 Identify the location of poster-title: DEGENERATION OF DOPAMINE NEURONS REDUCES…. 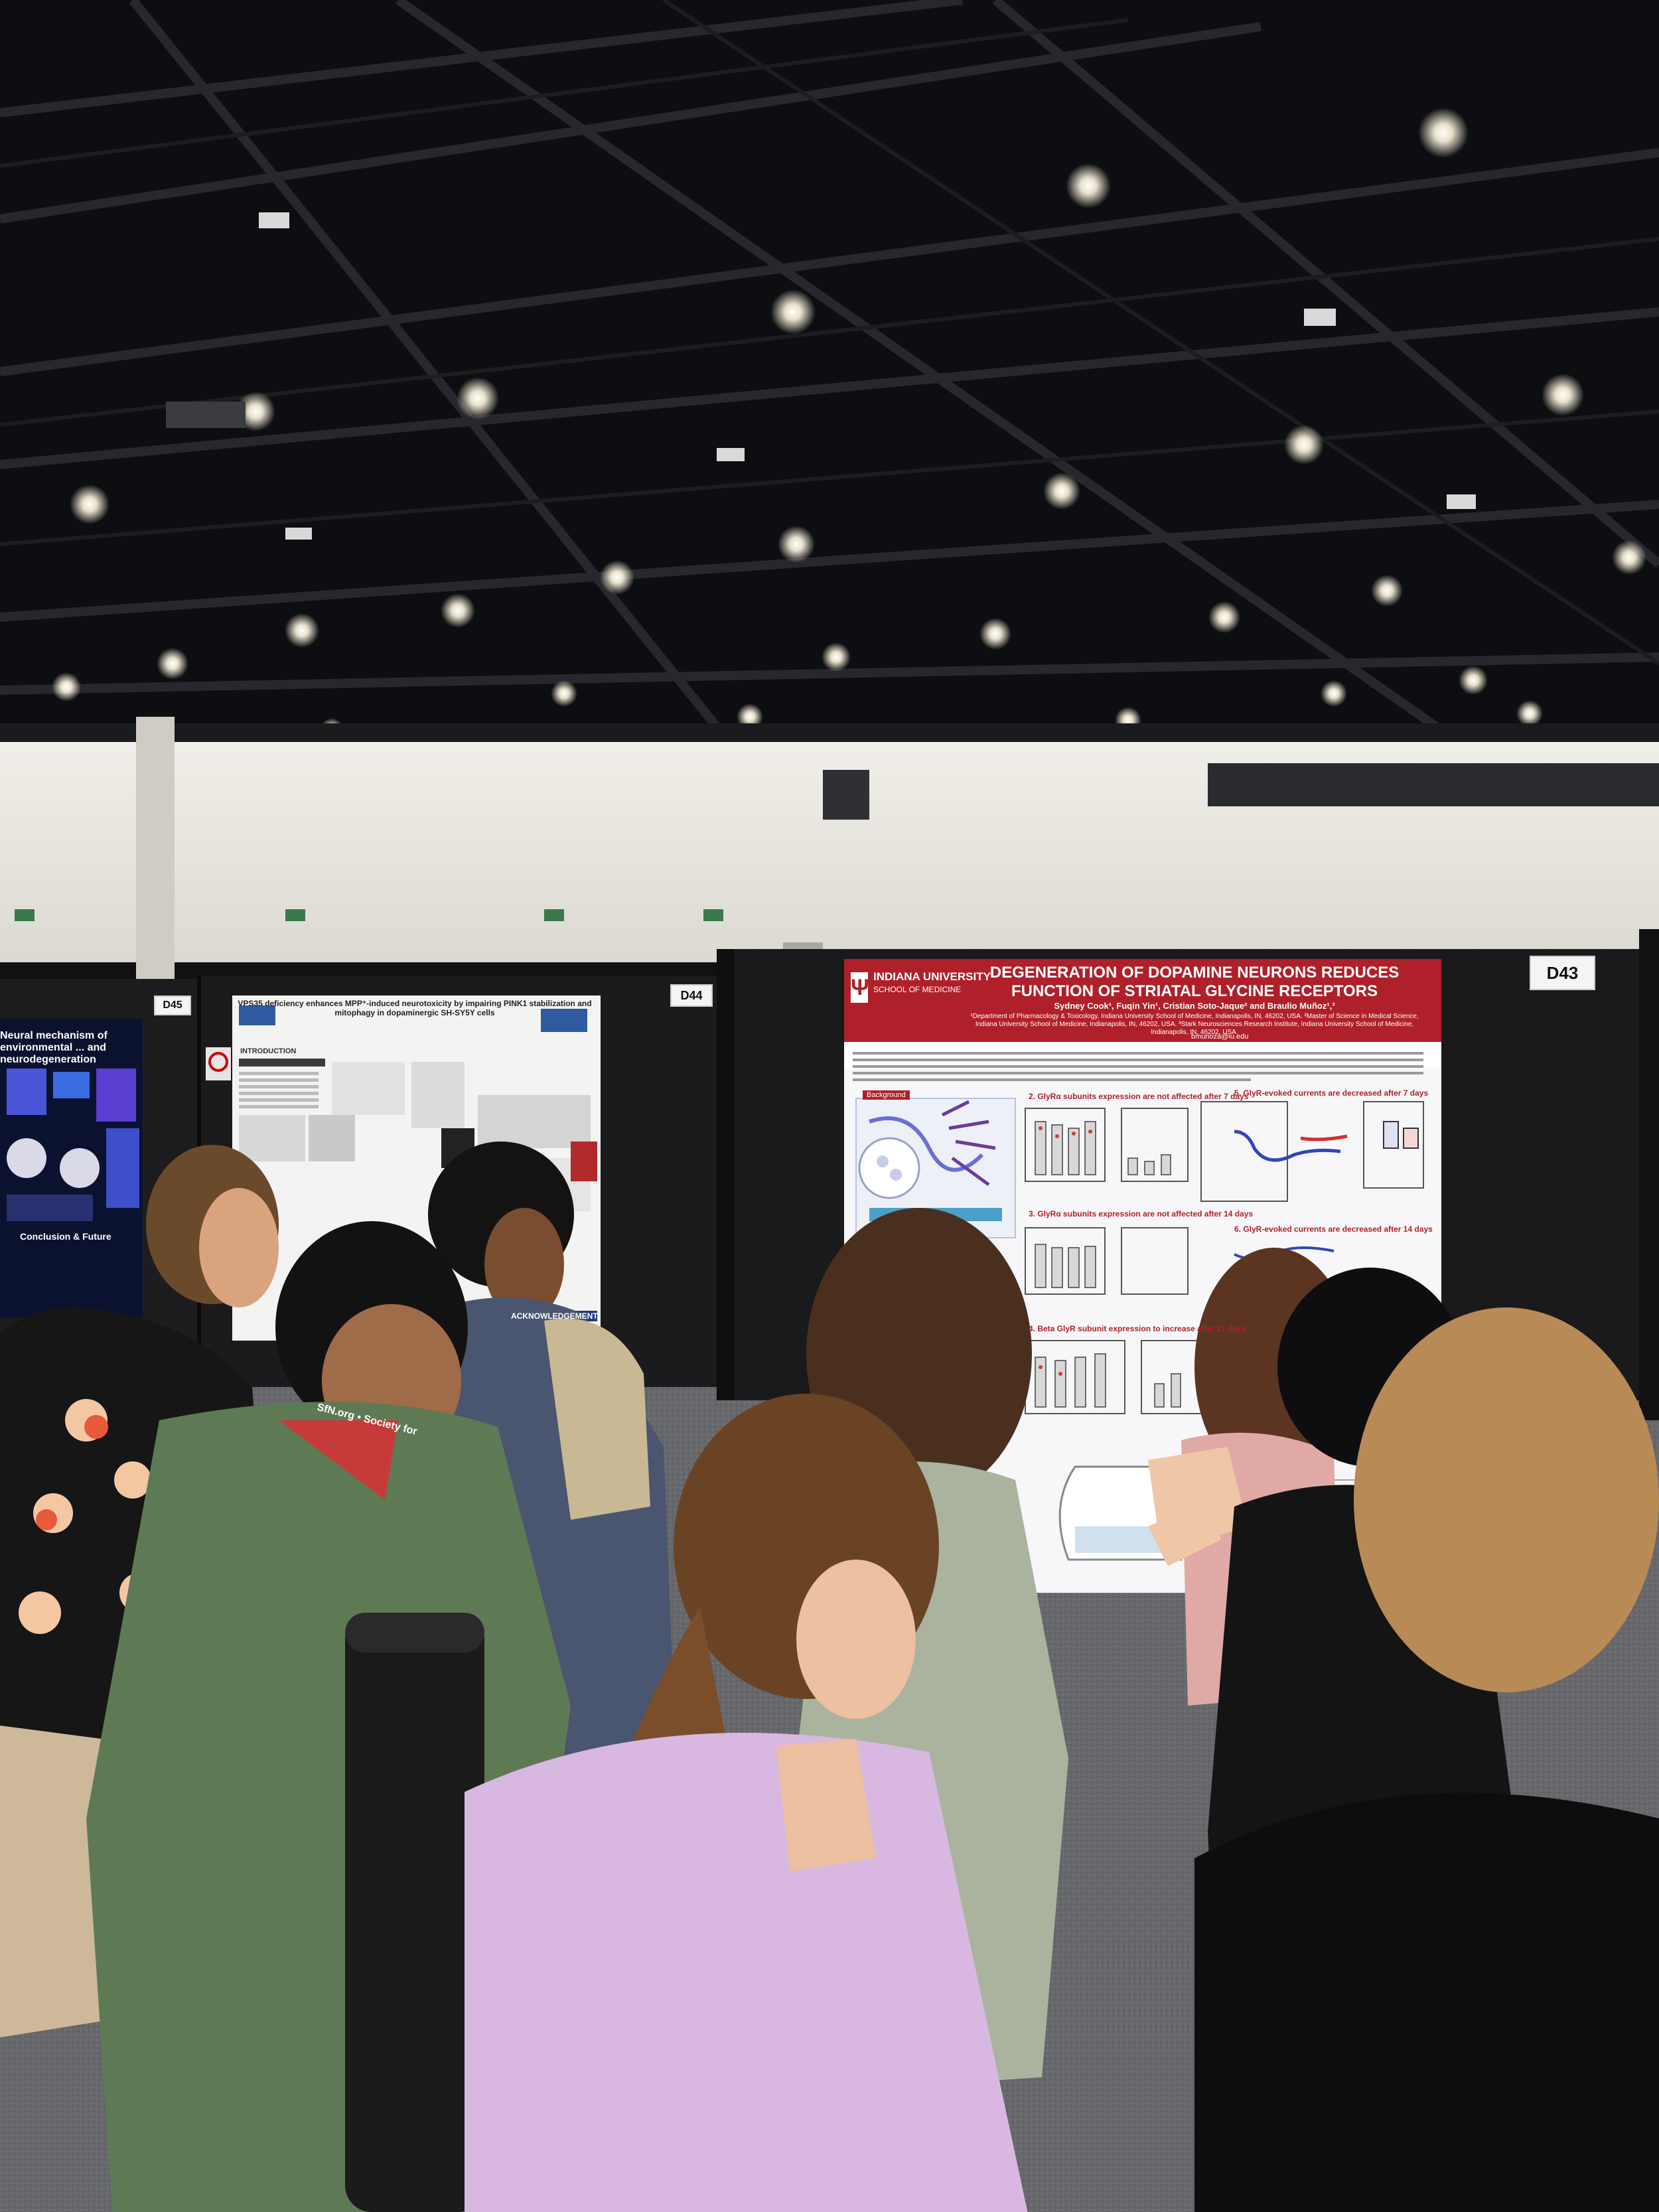
(1194, 982).